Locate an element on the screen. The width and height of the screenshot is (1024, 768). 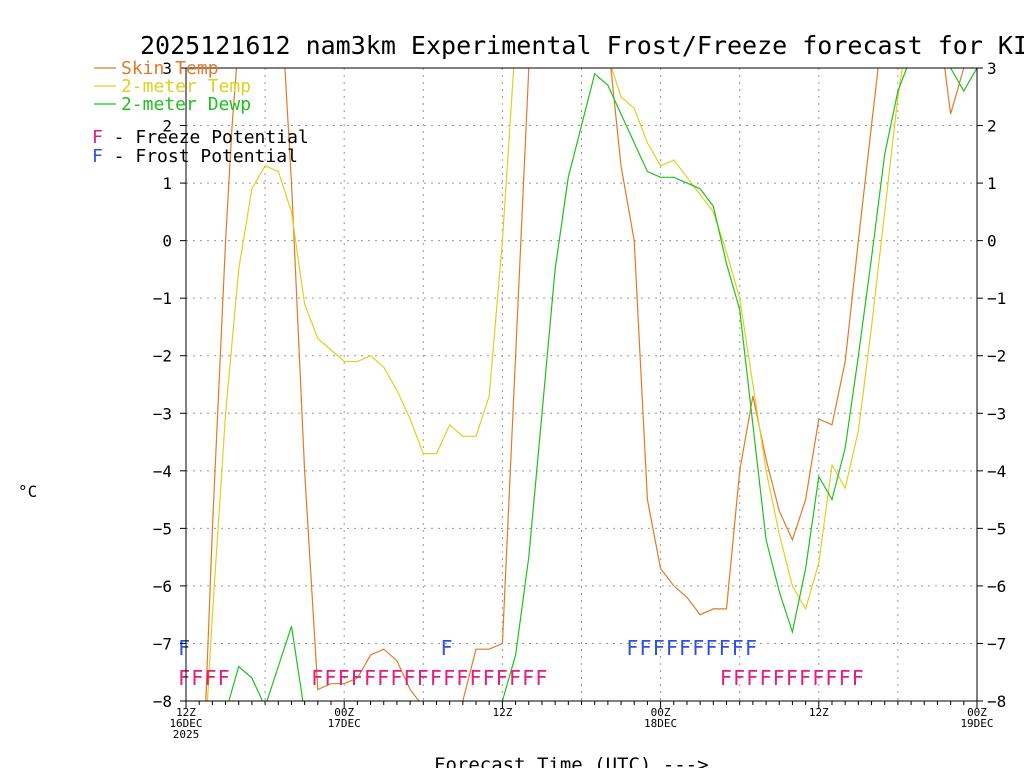
y-axis-label: °C is located at coordinates (27, 491).